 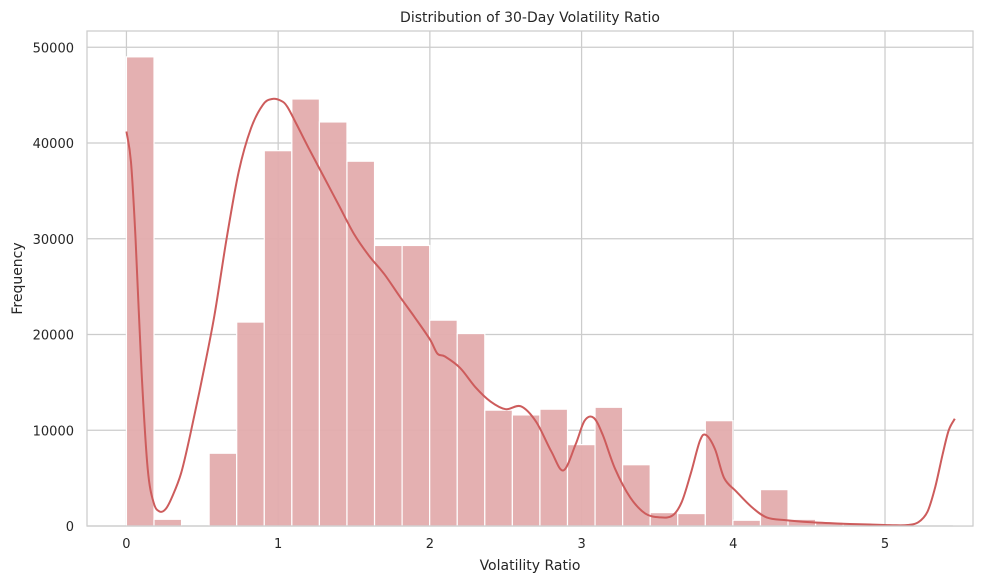 I want to click on y-tick-label: 20000, so click(x=53, y=336).